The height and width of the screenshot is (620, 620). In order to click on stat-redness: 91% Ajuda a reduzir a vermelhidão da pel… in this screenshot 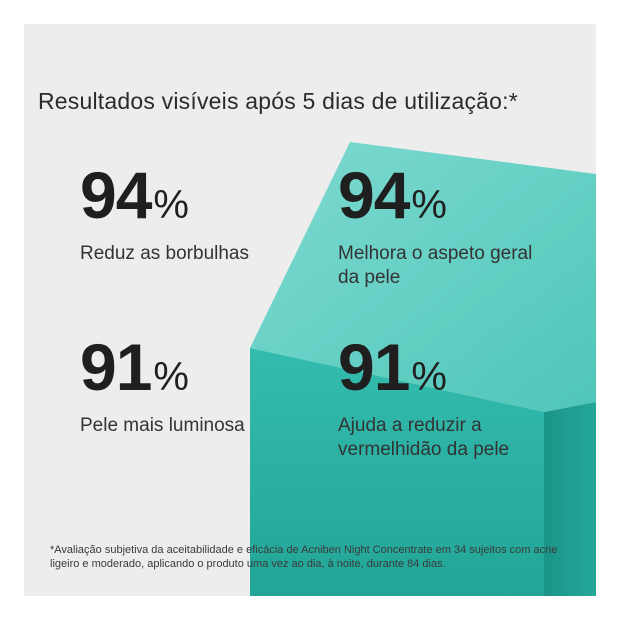, I will do `click(438, 398)`.